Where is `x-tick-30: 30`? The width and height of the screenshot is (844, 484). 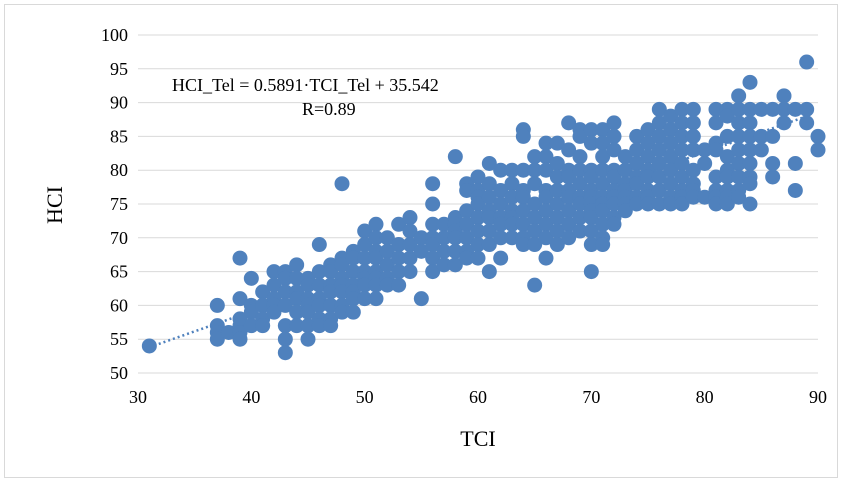
x-tick-30: 30 is located at coordinates (138, 397).